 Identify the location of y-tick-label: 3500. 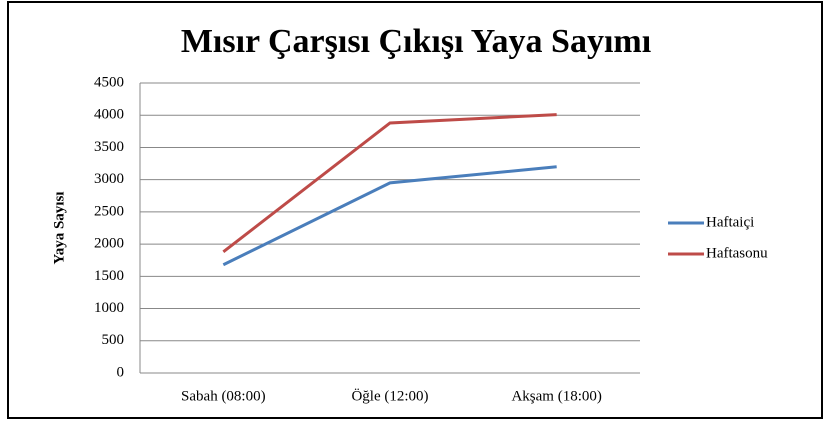
(109, 147).